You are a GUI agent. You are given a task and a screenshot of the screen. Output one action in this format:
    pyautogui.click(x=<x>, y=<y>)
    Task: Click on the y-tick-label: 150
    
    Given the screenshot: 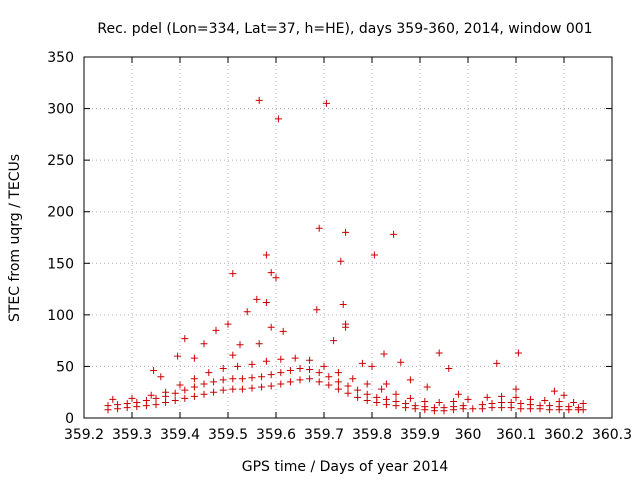 What is the action you would take?
    pyautogui.click(x=60, y=264)
    